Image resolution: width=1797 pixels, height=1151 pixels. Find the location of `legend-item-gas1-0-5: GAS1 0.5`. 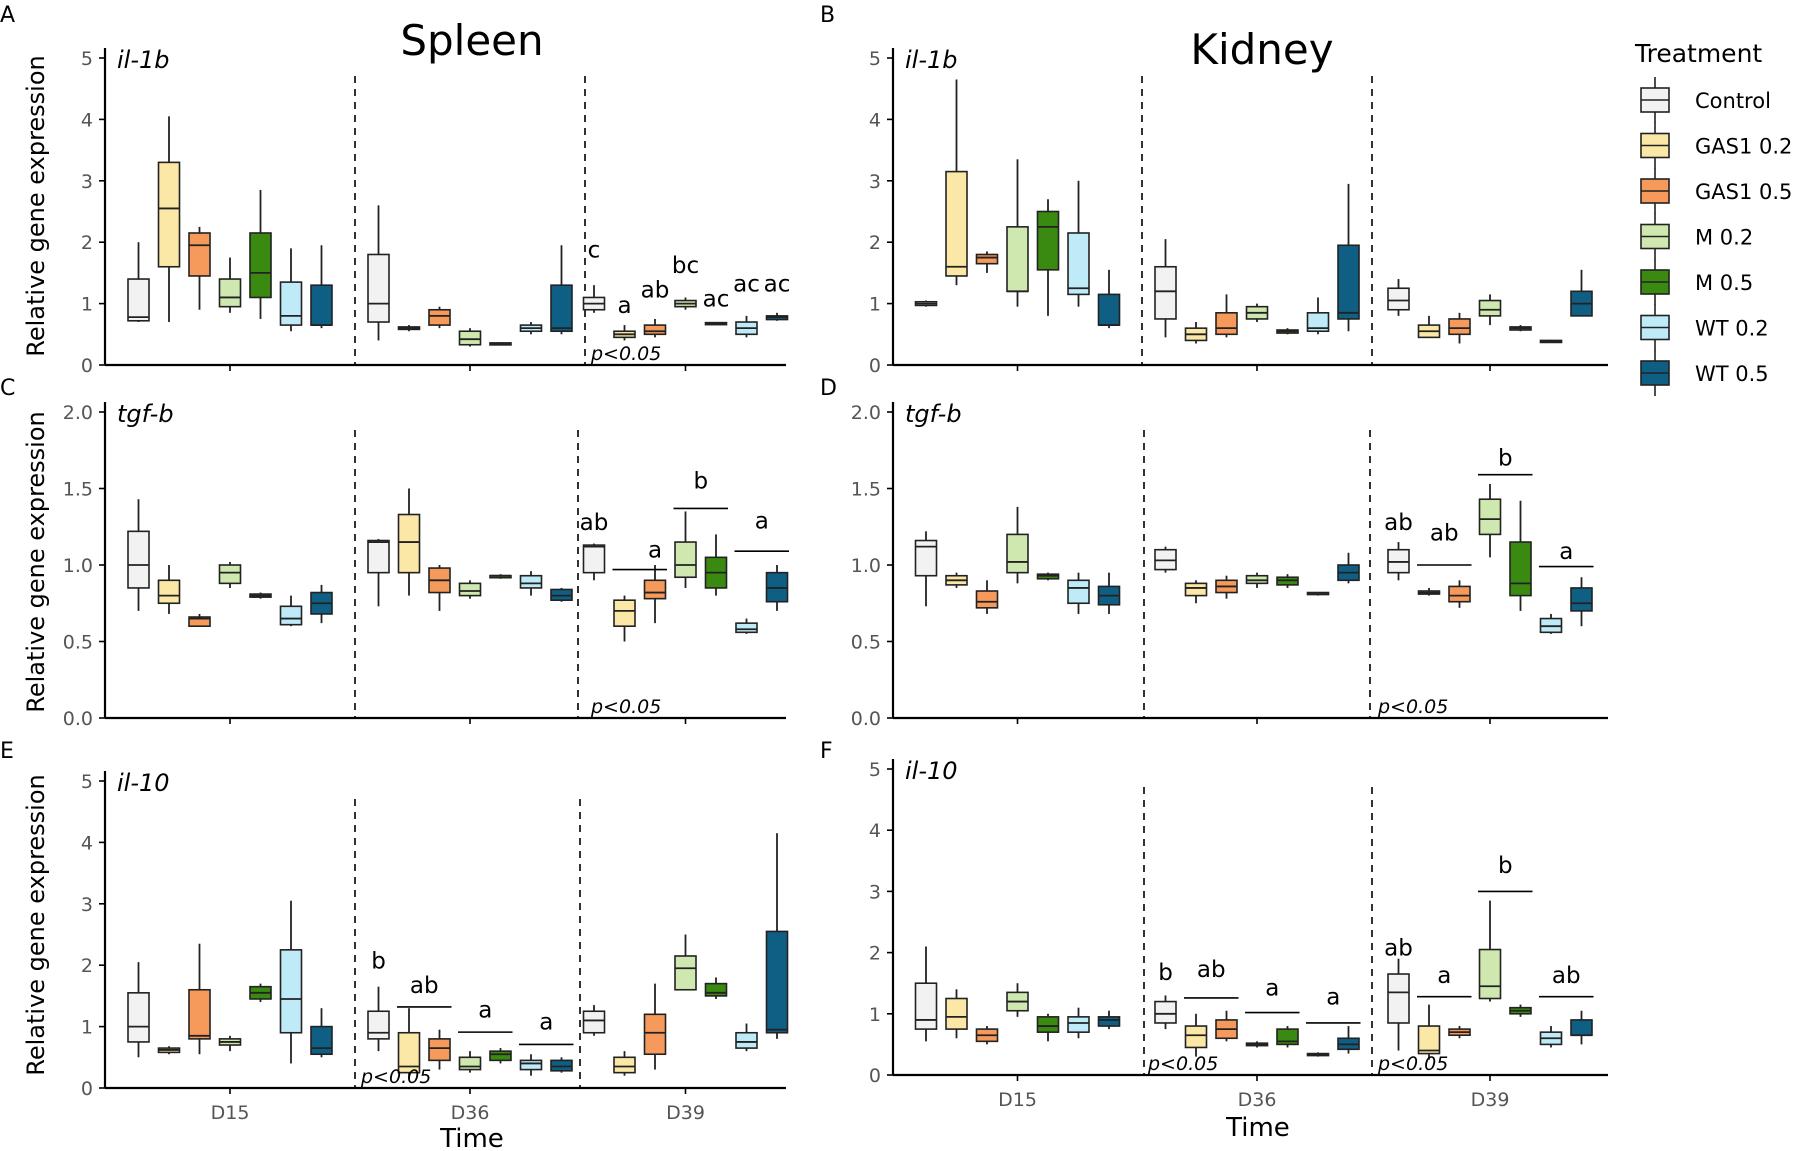

legend-item-gas1-0-5: GAS1 0.5 is located at coordinates (1716, 191).